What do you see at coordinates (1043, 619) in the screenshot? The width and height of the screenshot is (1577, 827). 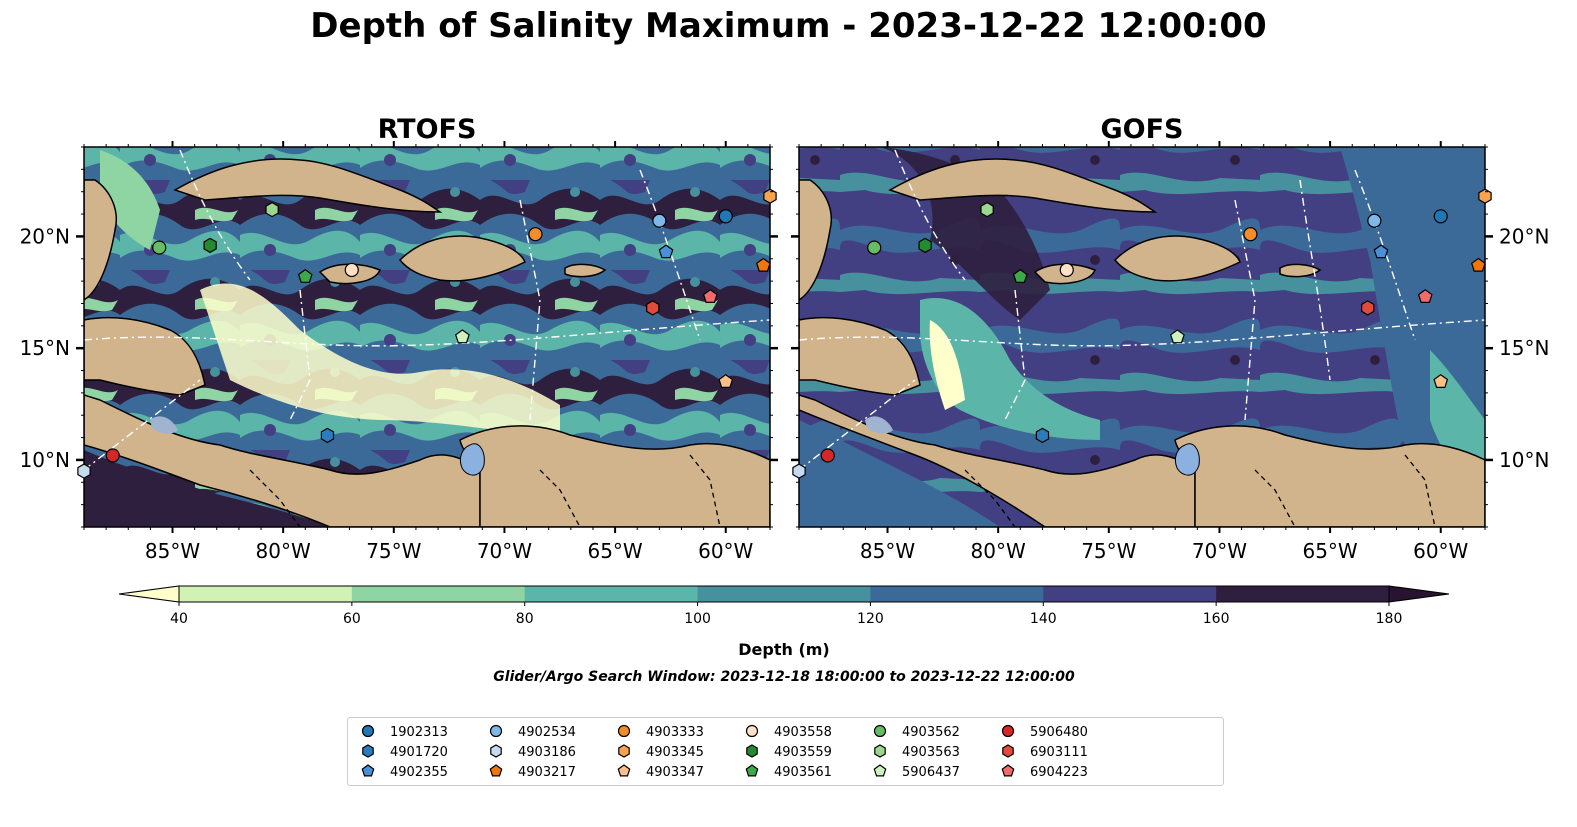 I see `colorbar-tick-label: 140` at bounding box center [1043, 619].